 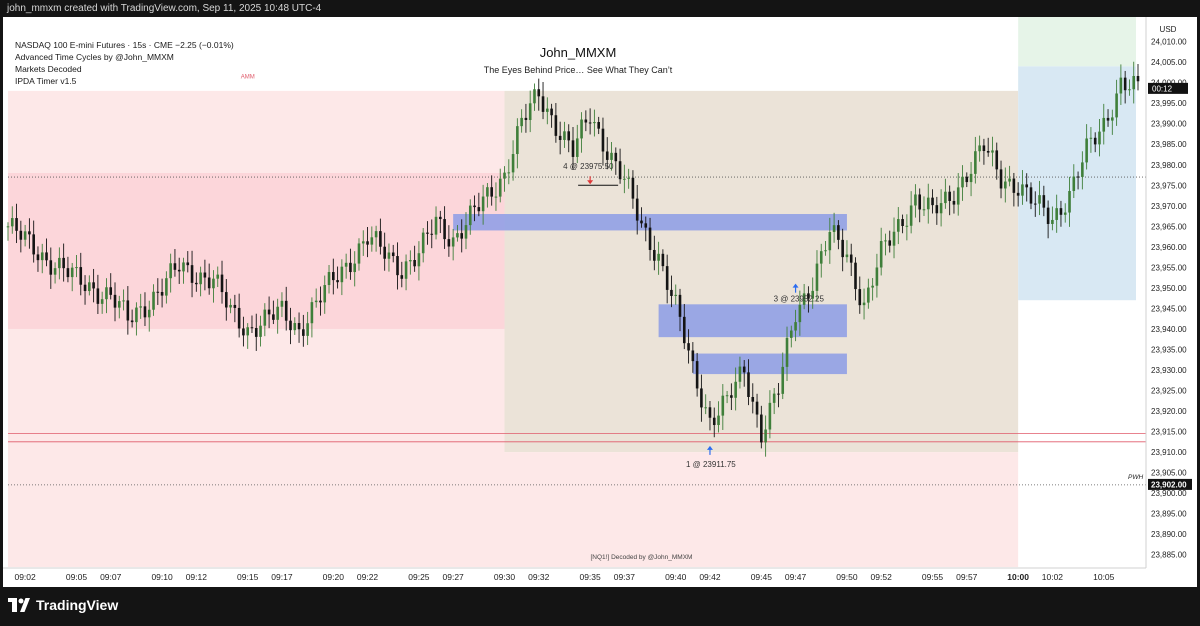 What do you see at coordinates (1169, 555) in the screenshot?
I see `price-tick-label: 23,885.00` at bounding box center [1169, 555].